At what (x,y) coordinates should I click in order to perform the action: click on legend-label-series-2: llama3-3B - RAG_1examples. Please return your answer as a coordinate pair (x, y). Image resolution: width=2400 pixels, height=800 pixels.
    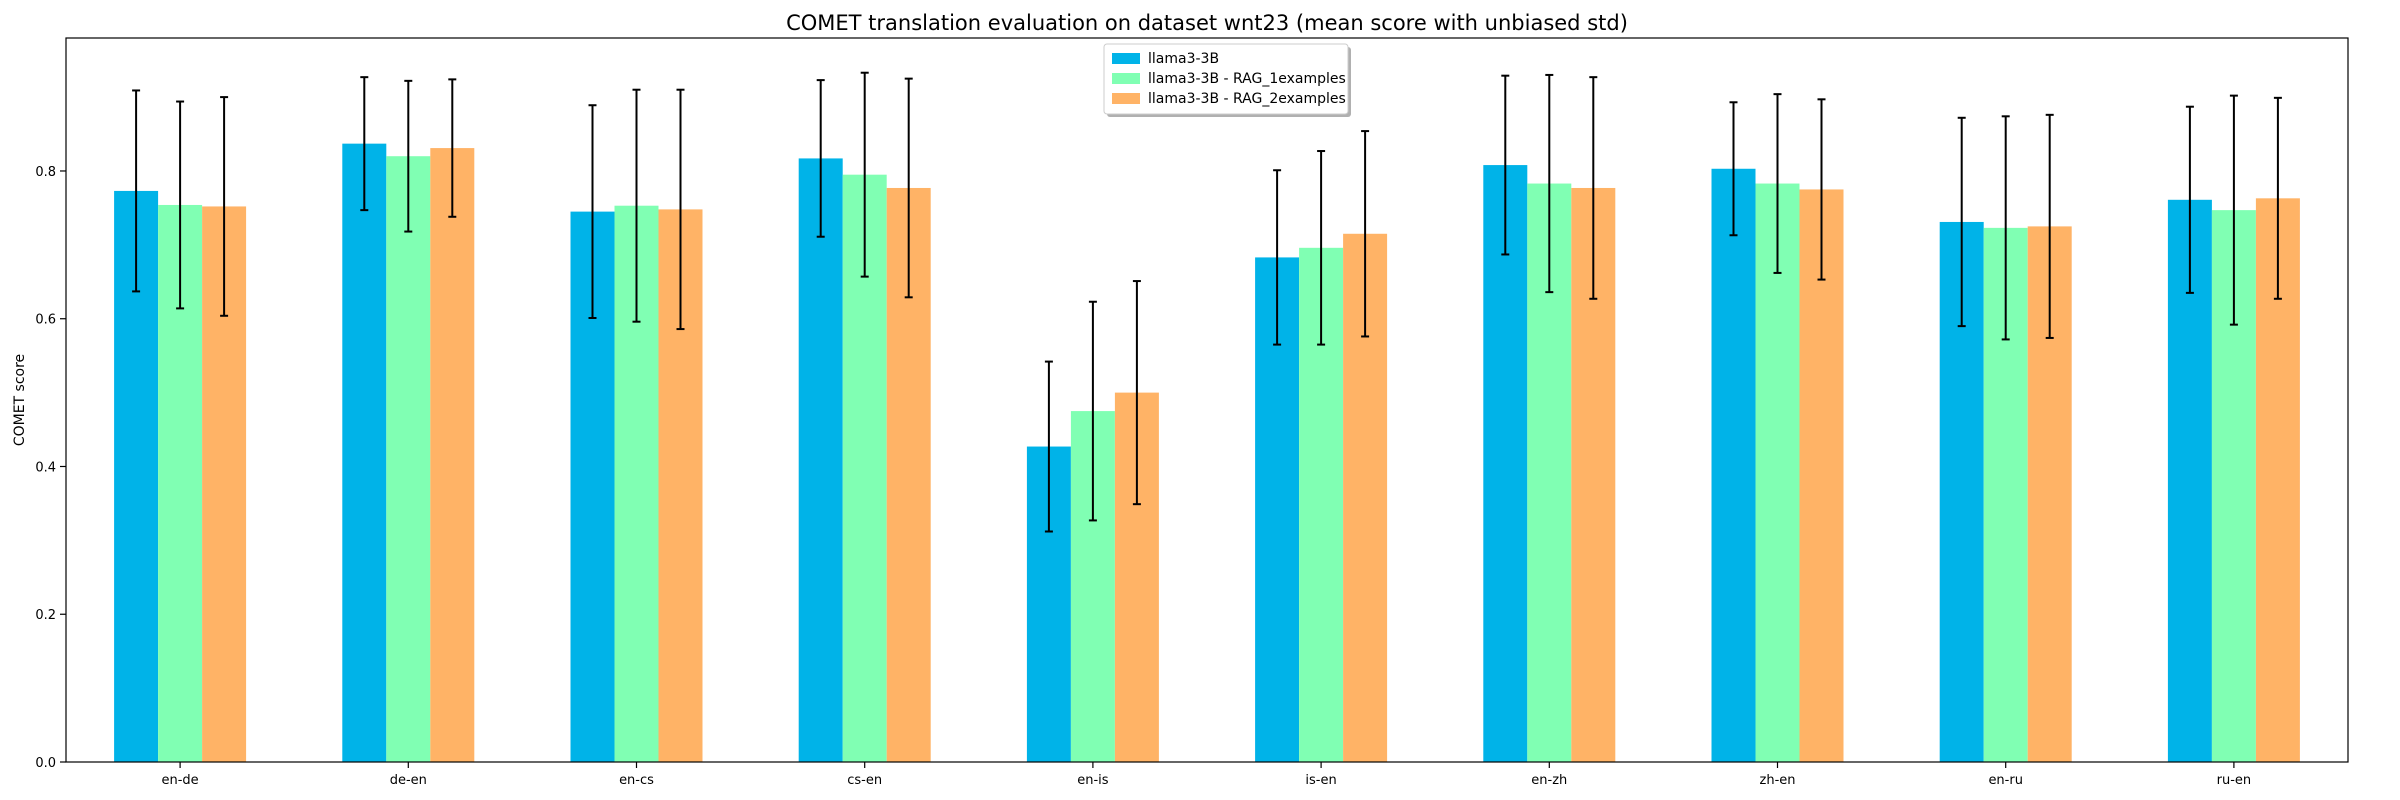
    Looking at the image, I should click on (1247, 79).